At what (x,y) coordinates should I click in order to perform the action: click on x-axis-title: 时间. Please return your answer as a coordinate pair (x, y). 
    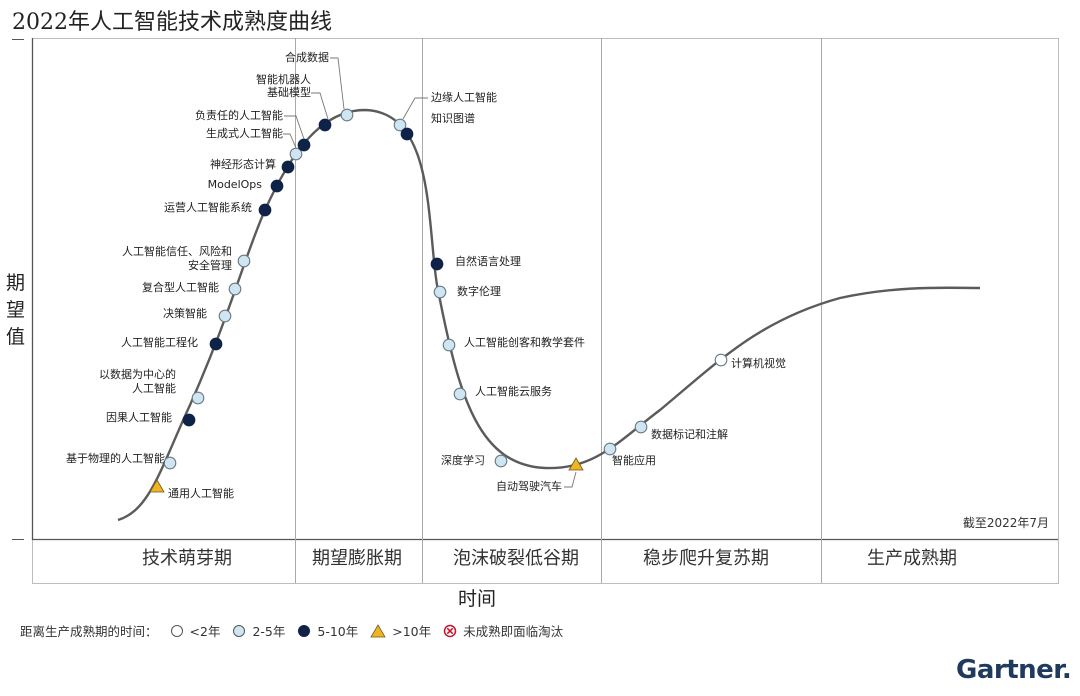
    Looking at the image, I should click on (477, 599).